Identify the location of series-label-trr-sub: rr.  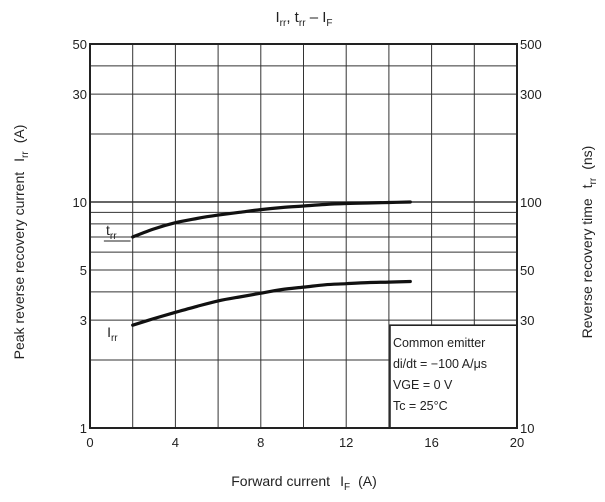
(113, 236).